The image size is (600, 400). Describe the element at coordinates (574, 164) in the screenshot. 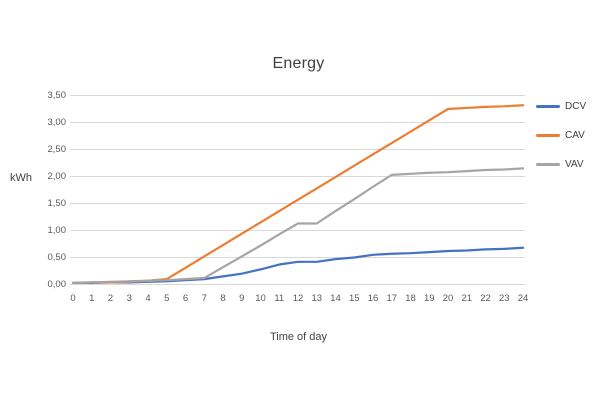

I see `legend-label-vav: VAV` at that location.